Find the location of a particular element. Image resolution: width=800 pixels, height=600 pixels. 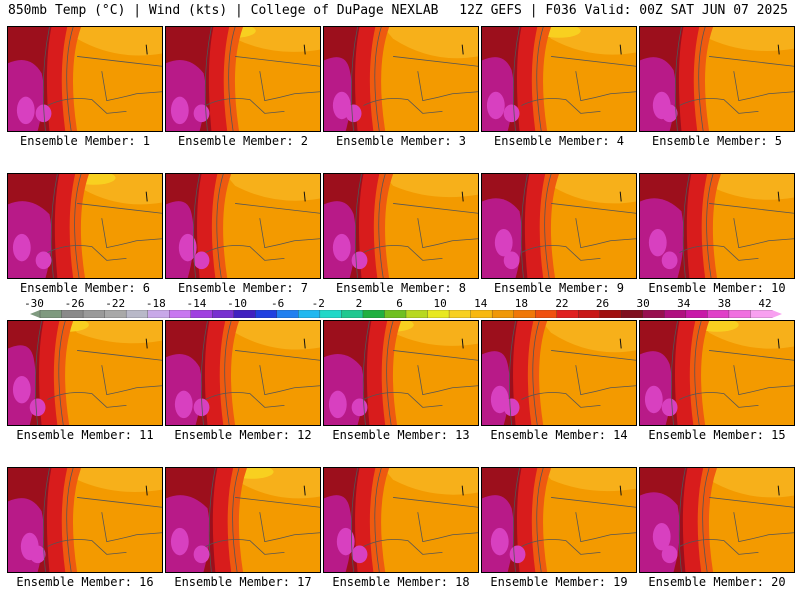

colorbar-tick-label: 42 is located at coordinates (765, 303).